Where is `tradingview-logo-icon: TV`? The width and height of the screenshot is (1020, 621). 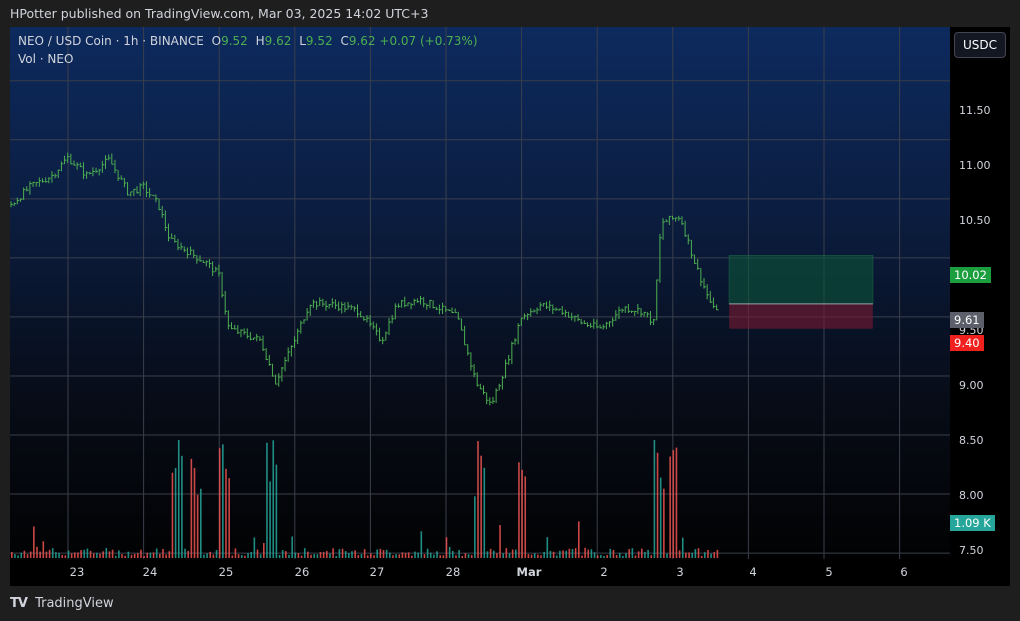 tradingview-logo-icon: TV is located at coordinates (19, 603).